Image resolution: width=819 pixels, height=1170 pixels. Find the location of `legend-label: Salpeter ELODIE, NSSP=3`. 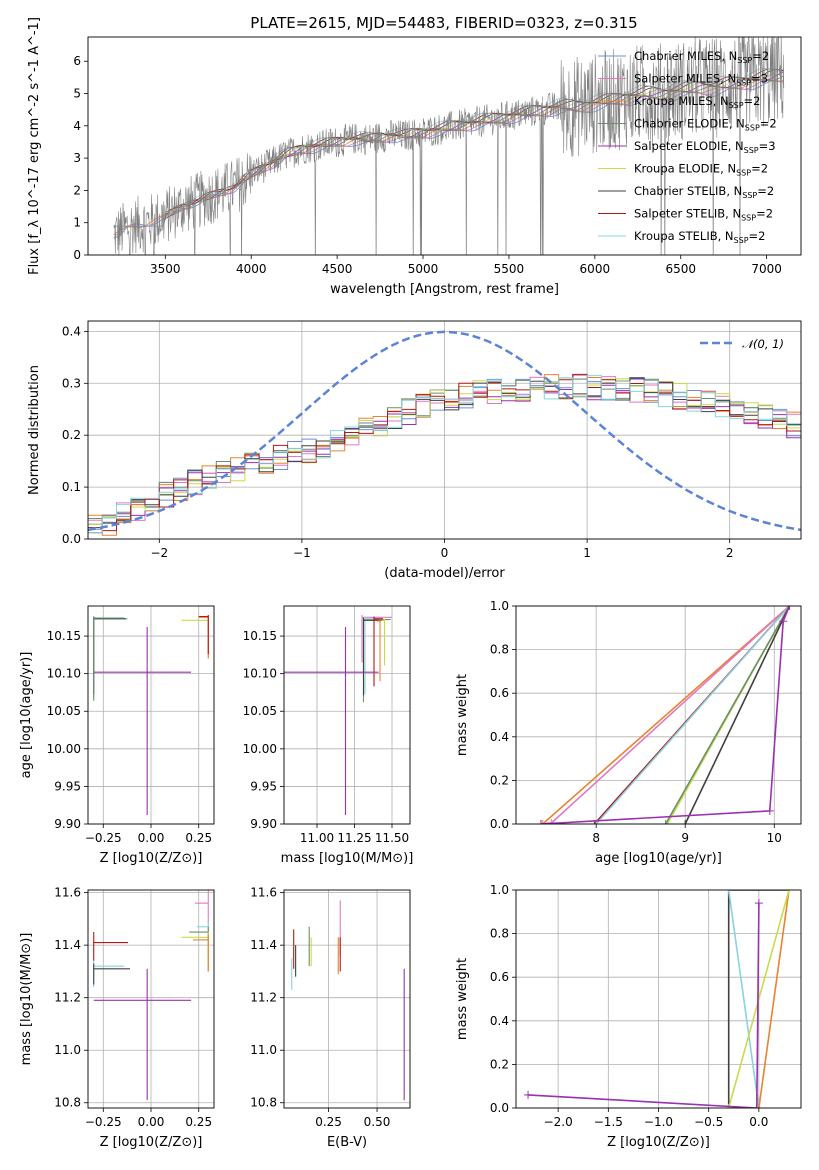

legend-label: Salpeter ELODIE, NSSP=3 is located at coordinates (705, 147).